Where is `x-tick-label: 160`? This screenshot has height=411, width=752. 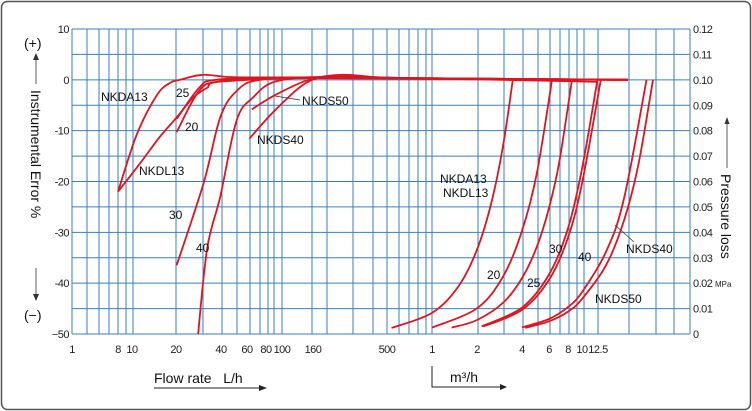
x-tick-label: 160 is located at coordinates (313, 350).